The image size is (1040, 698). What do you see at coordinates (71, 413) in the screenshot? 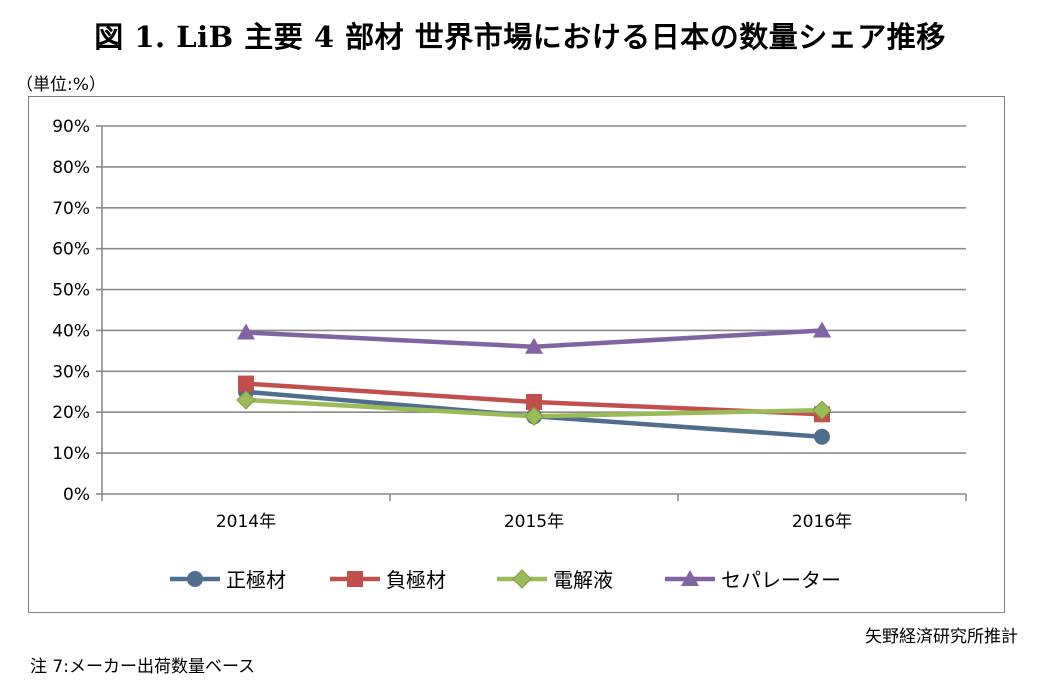
I see `y-tick-label: 20%` at bounding box center [71, 413].